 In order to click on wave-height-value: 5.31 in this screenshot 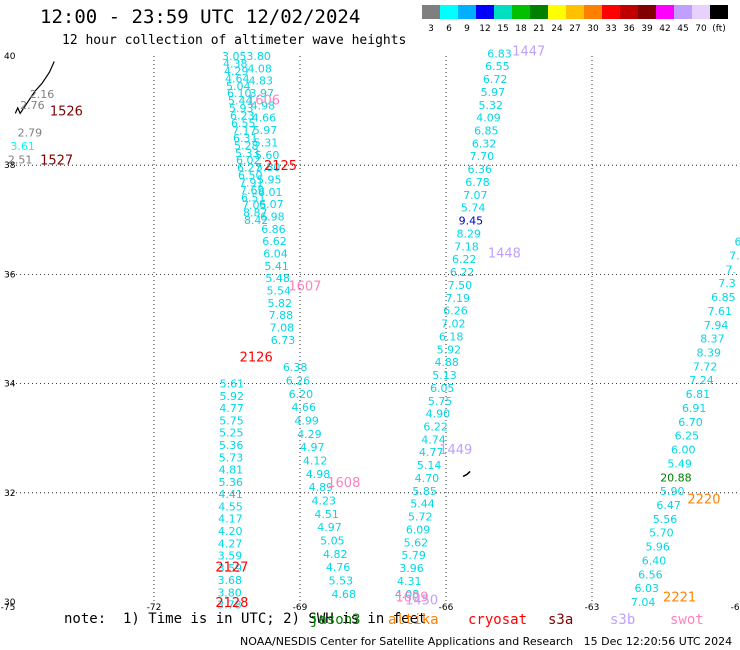, I will do `click(266, 142)`.